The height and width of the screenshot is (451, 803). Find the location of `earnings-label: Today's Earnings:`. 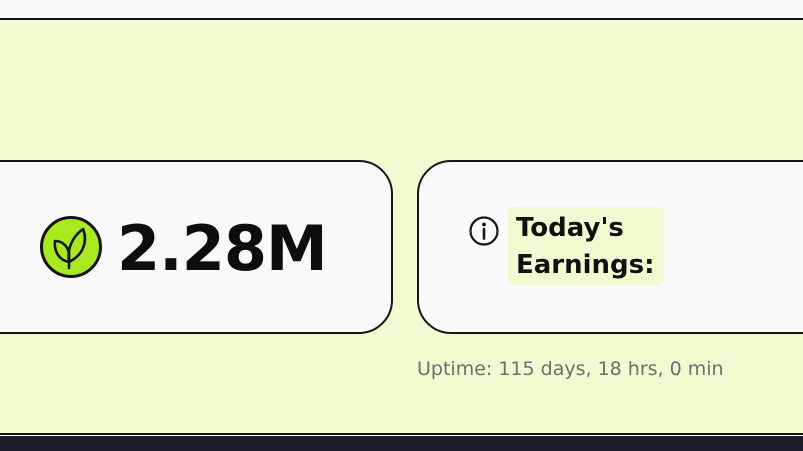

earnings-label: Today's Earnings: is located at coordinates (586, 246).